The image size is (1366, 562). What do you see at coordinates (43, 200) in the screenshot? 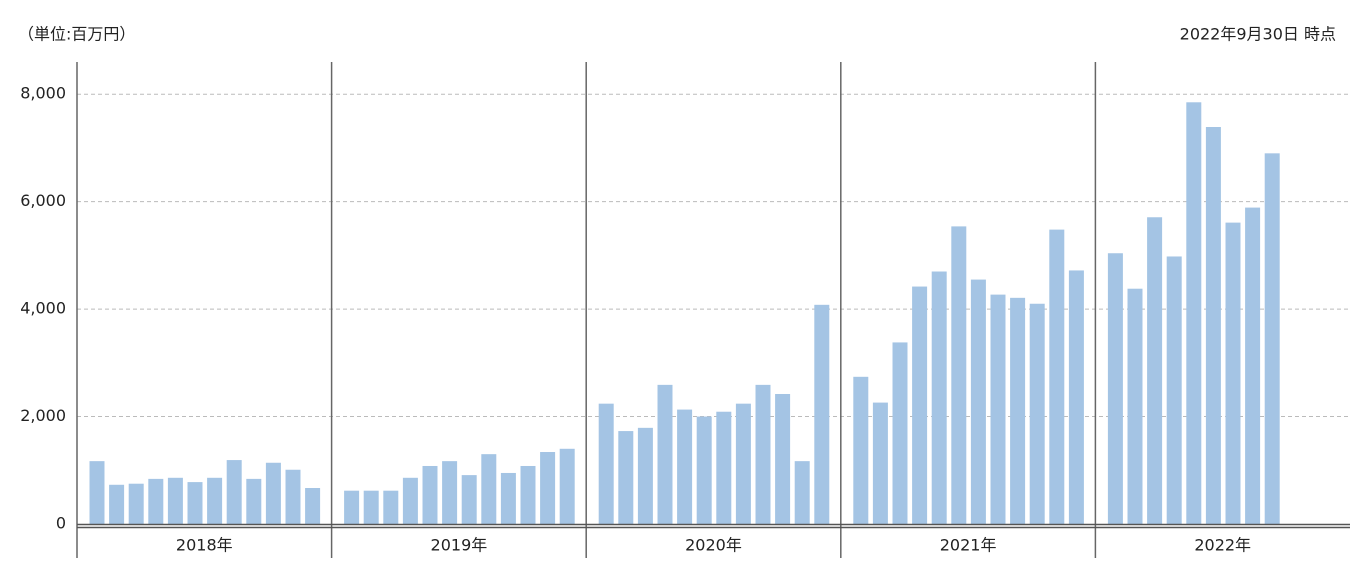
I see `y-tick-label: 6,000` at bounding box center [43, 200].